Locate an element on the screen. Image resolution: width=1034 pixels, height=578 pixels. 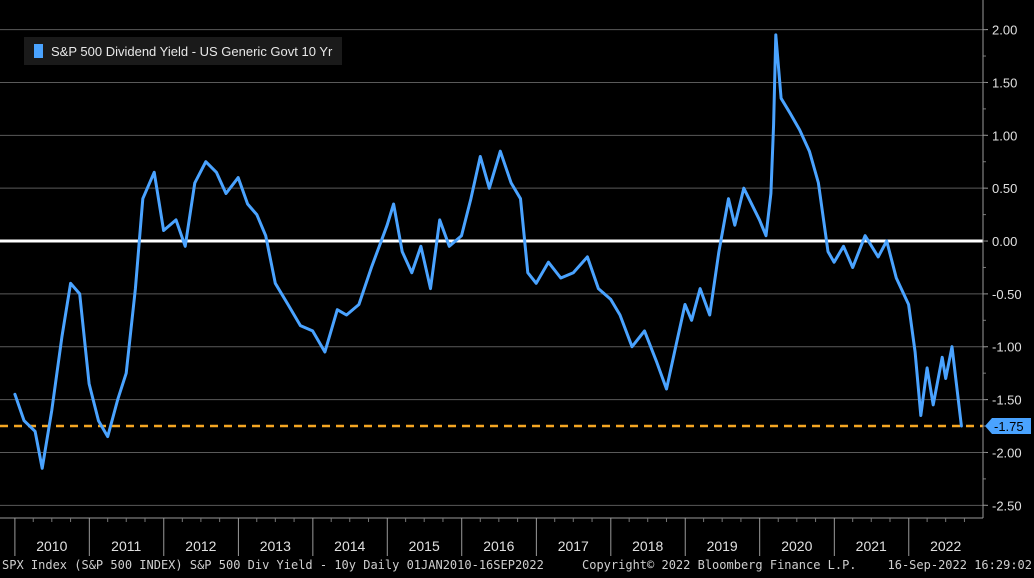
x-tick-label: 2017 is located at coordinates (573, 546).